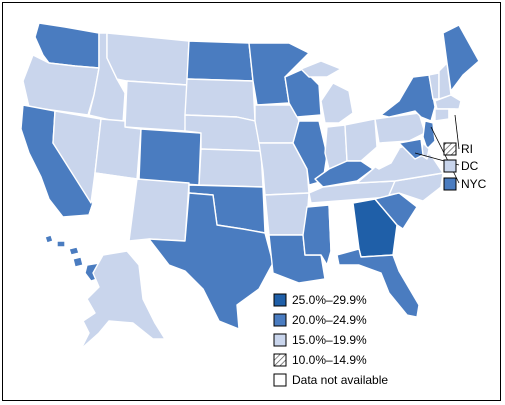 Image resolution: width=505 pixels, height=405 pixels. Describe the element at coordinates (467, 149) in the screenshot. I see `callout-ri-label: RI` at that location.